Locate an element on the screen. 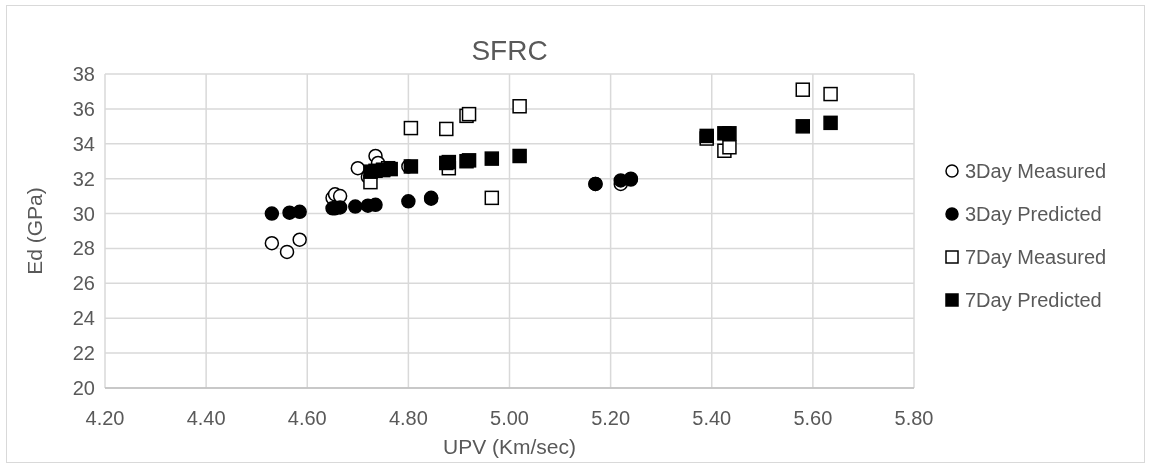 Image resolution: width=1151 pixels, height=463 pixels. y-tick-label: 38 is located at coordinates (83, 74).